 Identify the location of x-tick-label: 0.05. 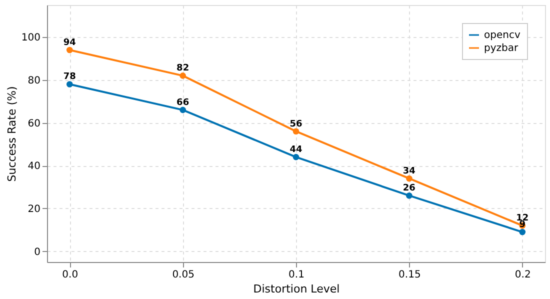
(183, 275).